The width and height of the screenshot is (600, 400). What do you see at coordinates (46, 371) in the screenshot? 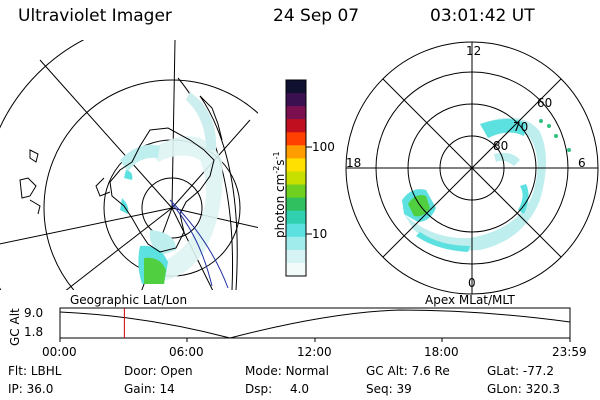
I see `info-filter-value: LBHL` at bounding box center [46, 371].